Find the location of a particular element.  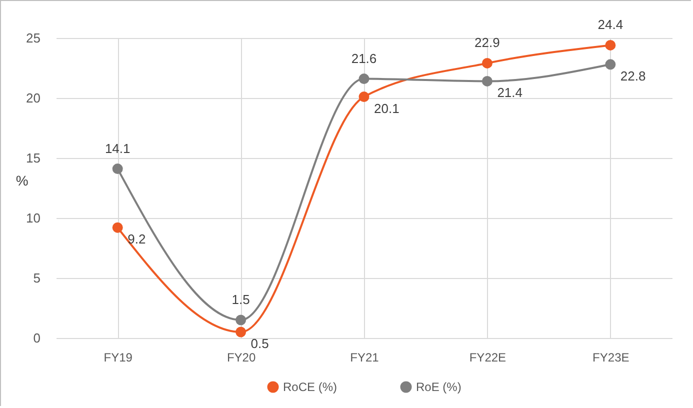

data-label: 24.4 is located at coordinates (611, 24).